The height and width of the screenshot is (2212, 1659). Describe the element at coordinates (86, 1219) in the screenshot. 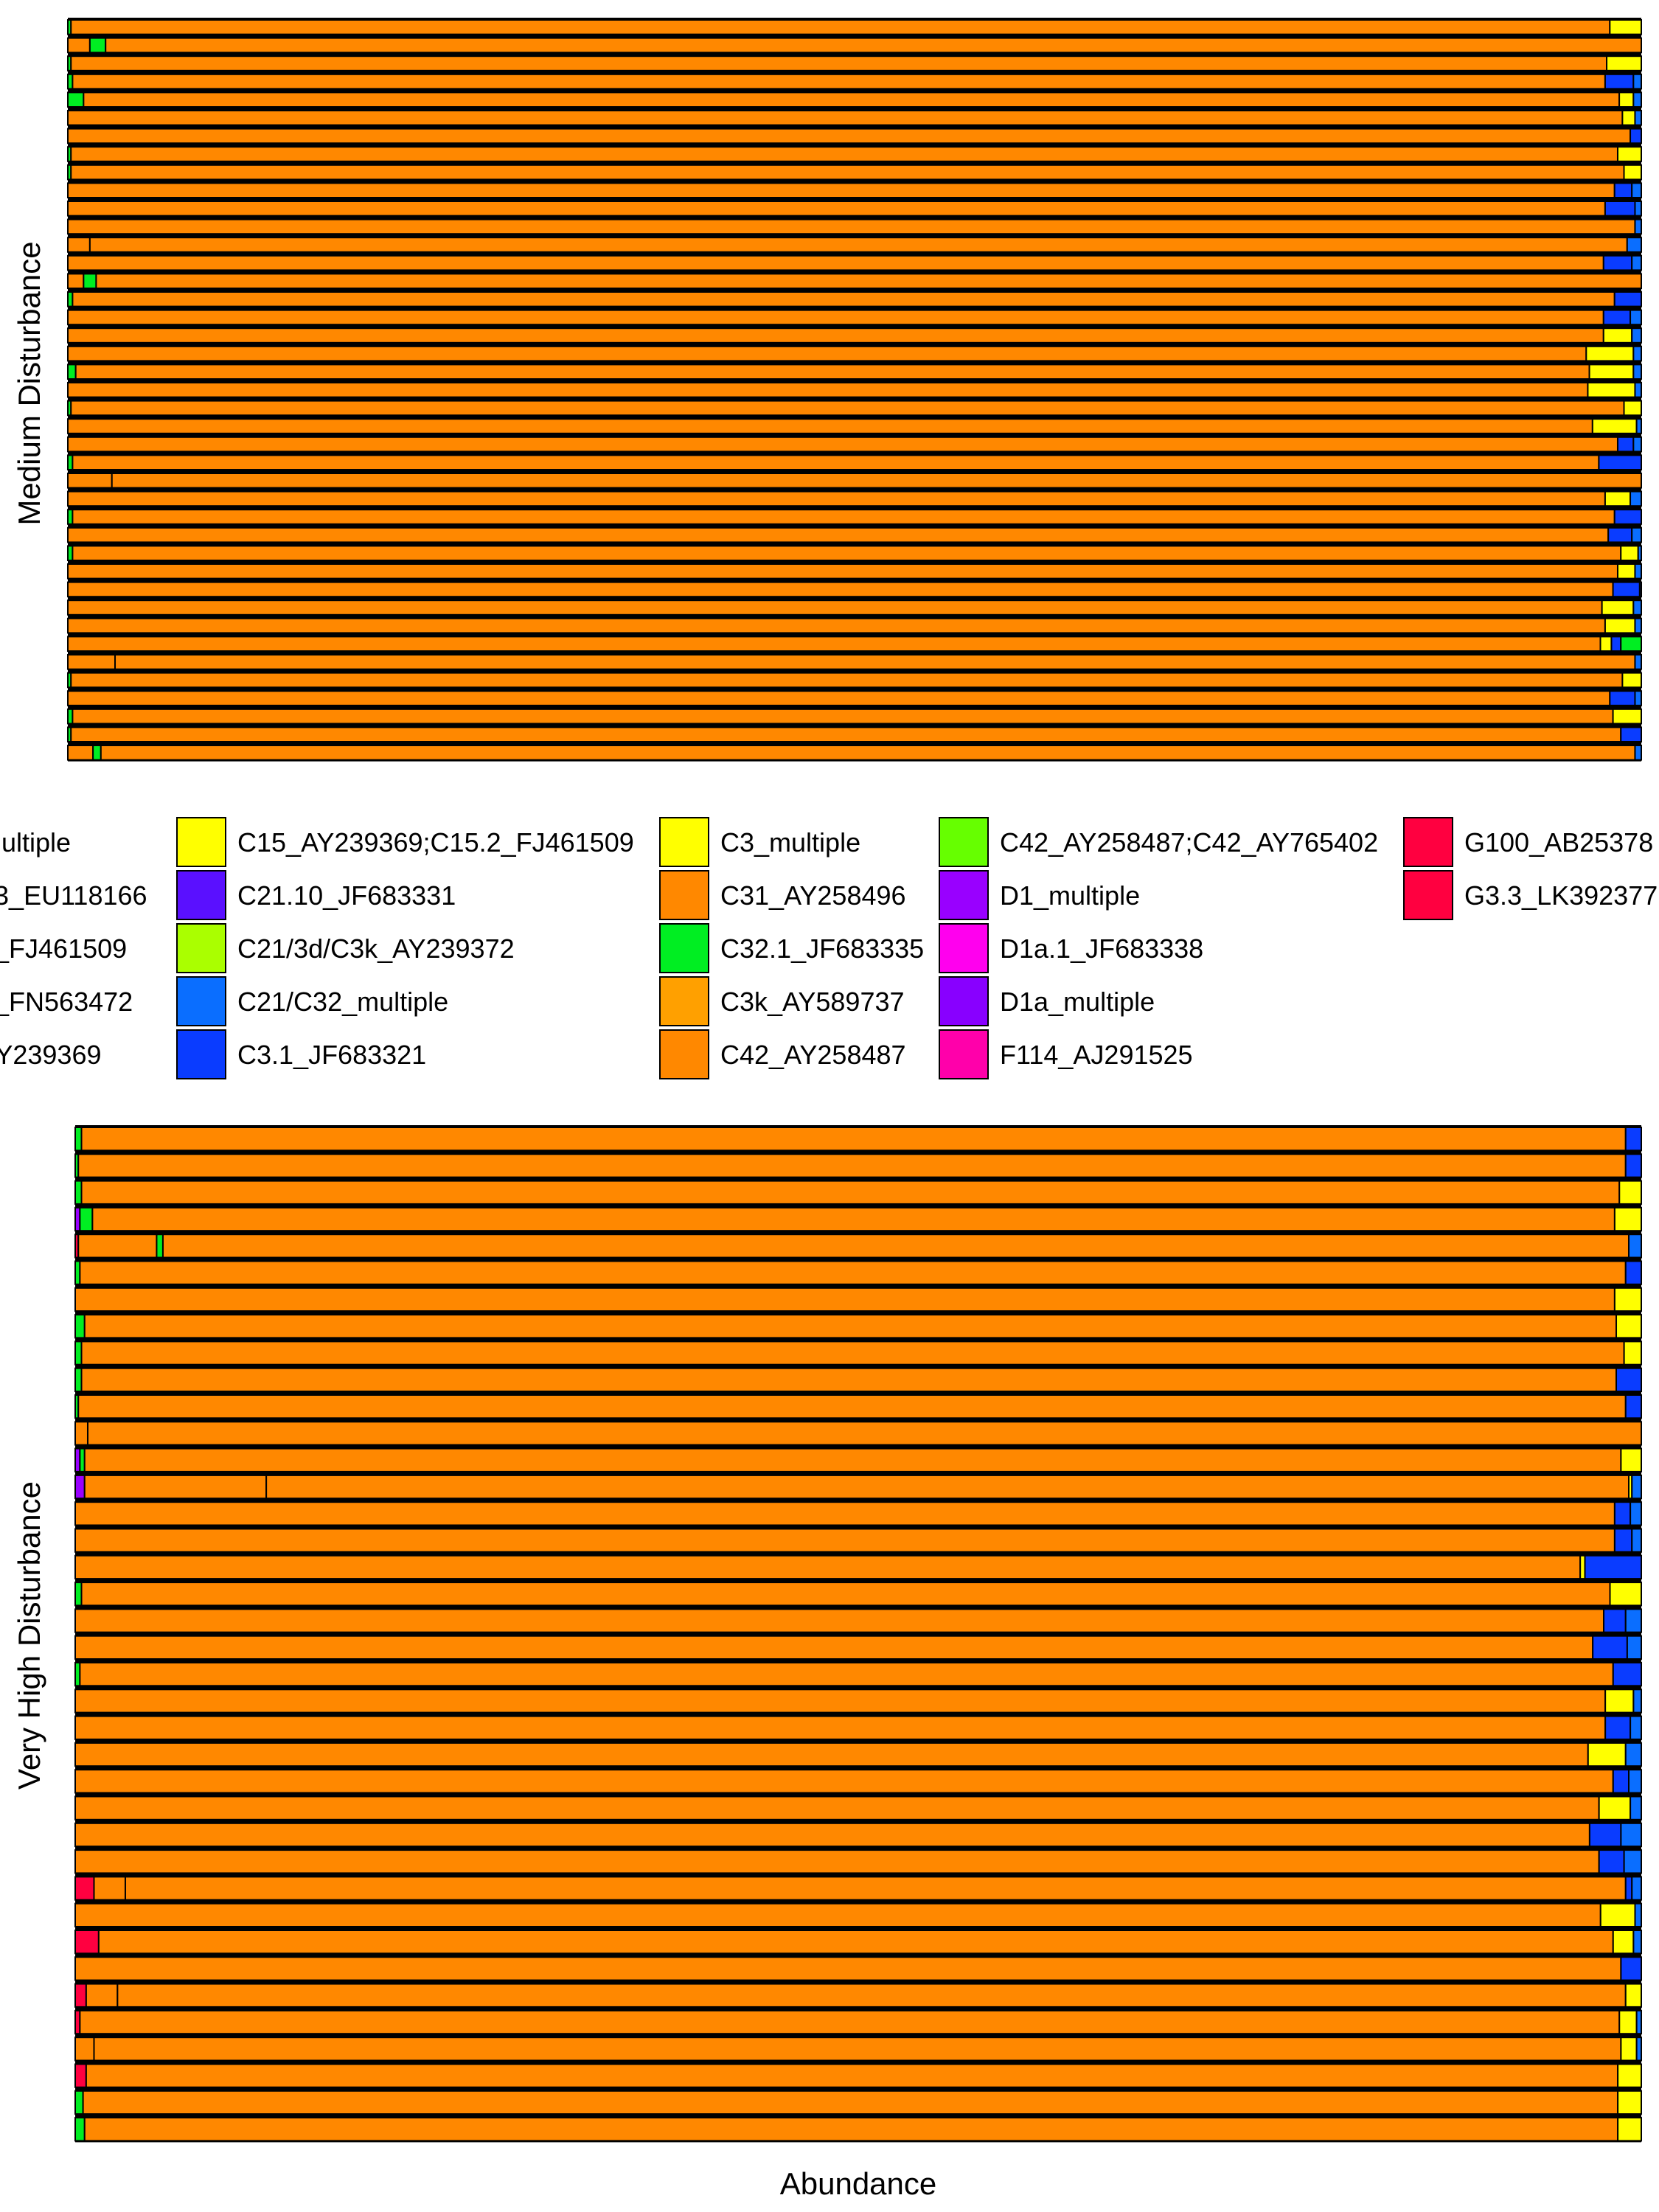

I see `bar-segment-very-high-row4-seg2` at that location.